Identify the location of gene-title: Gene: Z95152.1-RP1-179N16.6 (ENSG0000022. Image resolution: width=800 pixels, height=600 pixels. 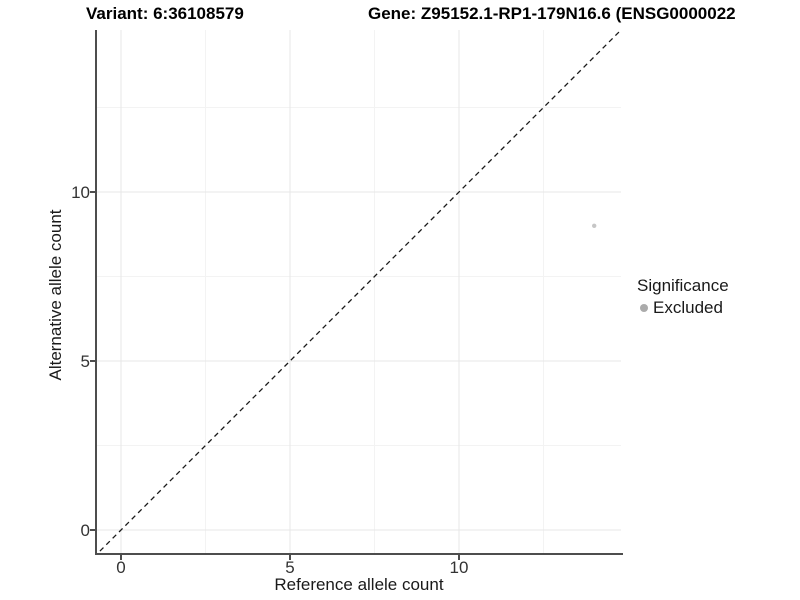
(552, 13).